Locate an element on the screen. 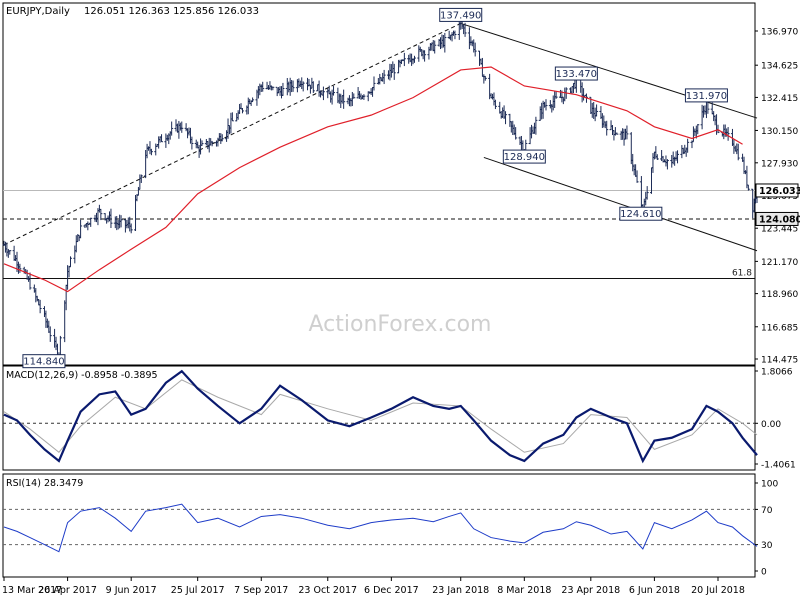 This screenshot has width=800, height=600. price-label-text: 128.940 is located at coordinates (524, 157).